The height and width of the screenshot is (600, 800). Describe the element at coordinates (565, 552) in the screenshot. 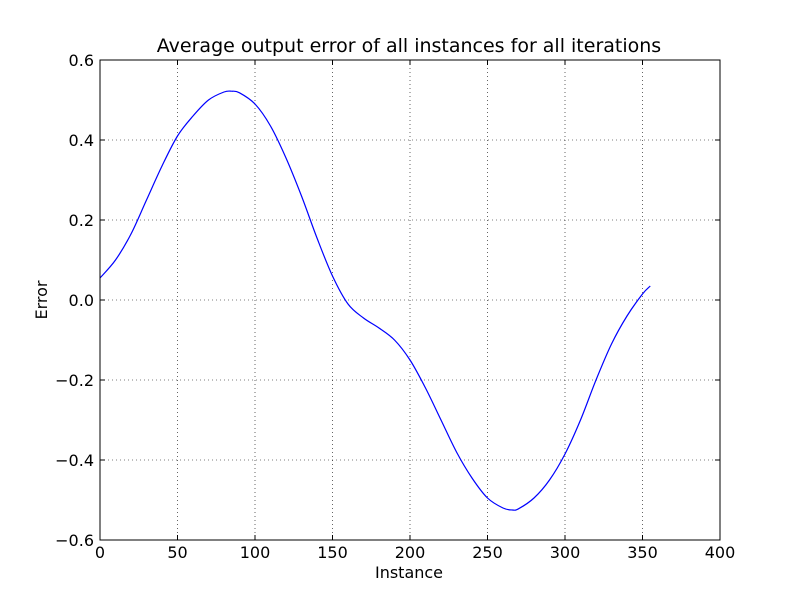

I see `x-tick-label: 300` at that location.